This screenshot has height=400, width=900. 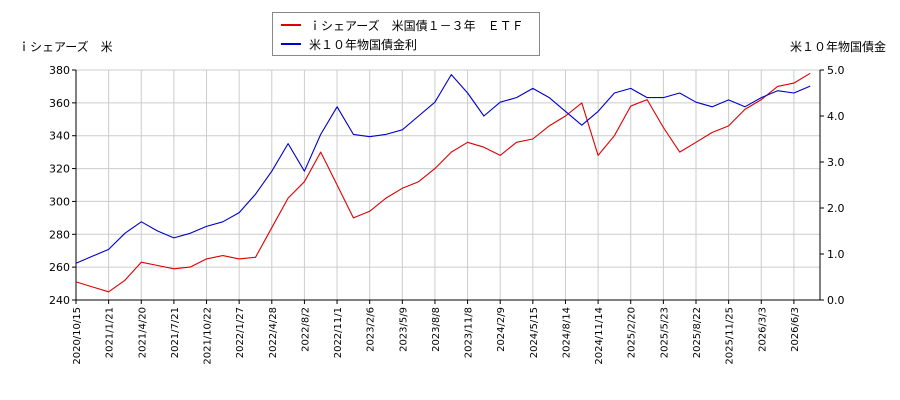 I want to click on x-tick-label: 2026/6/3, so click(x=795, y=329).